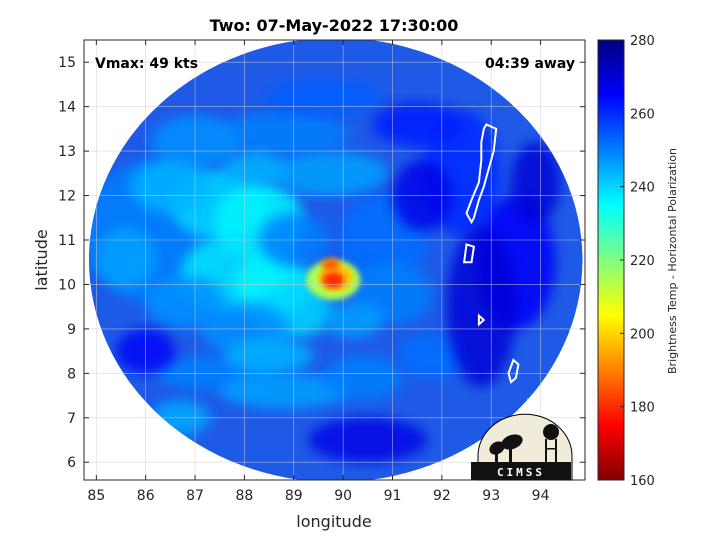 Image resolution: width=720 pixels, height=540 pixels. Describe the element at coordinates (67, 285) in the screenshot. I see `y-tick-label: 10` at that location.